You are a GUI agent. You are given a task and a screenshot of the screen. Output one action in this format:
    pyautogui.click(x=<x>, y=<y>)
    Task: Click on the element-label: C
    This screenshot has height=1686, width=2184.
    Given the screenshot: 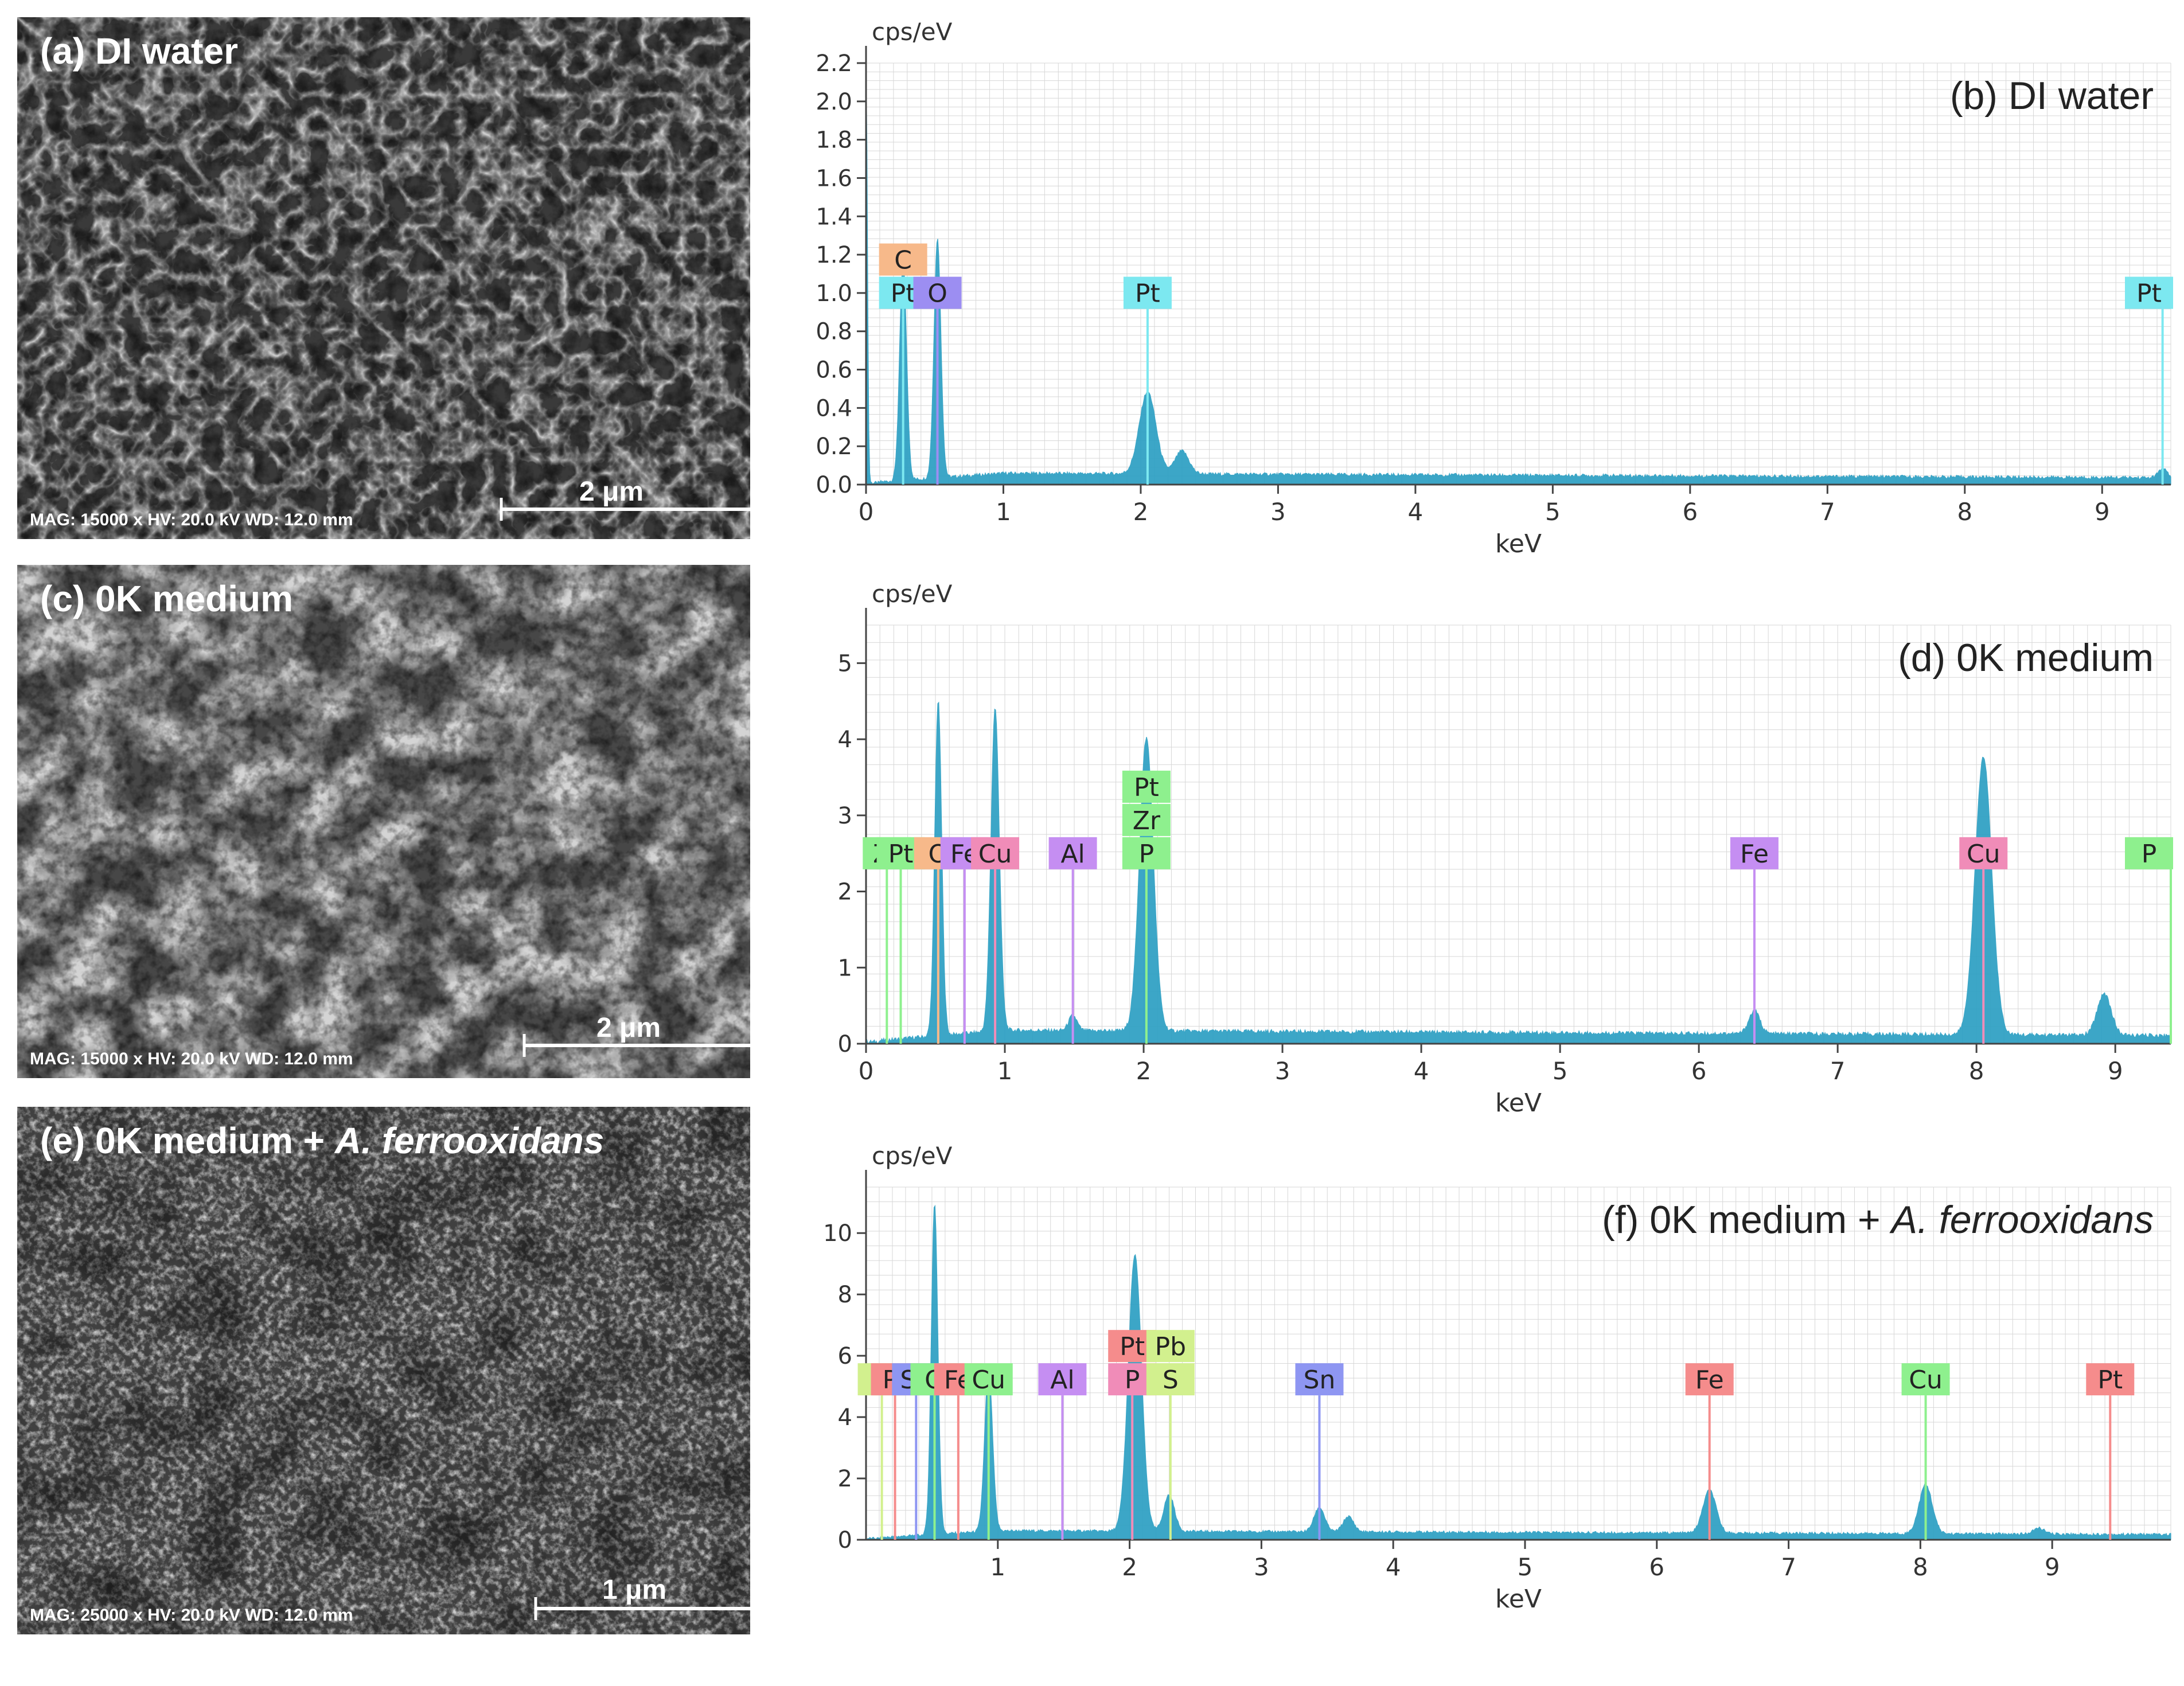 What is the action you would take?
    pyautogui.click(x=903, y=260)
    